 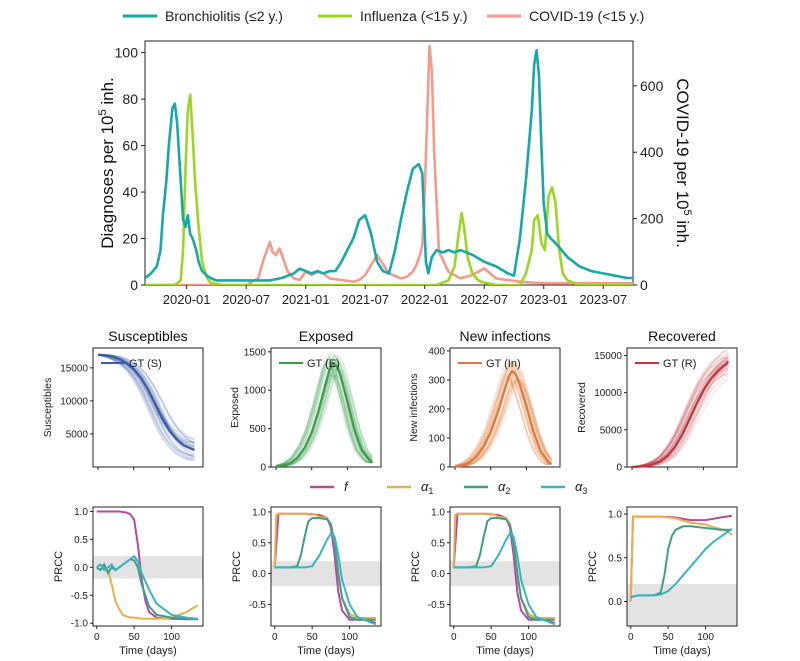 What do you see at coordinates (74, 401) in the screenshot?
I see `y-tick-label: 10000` at bounding box center [74, 401].